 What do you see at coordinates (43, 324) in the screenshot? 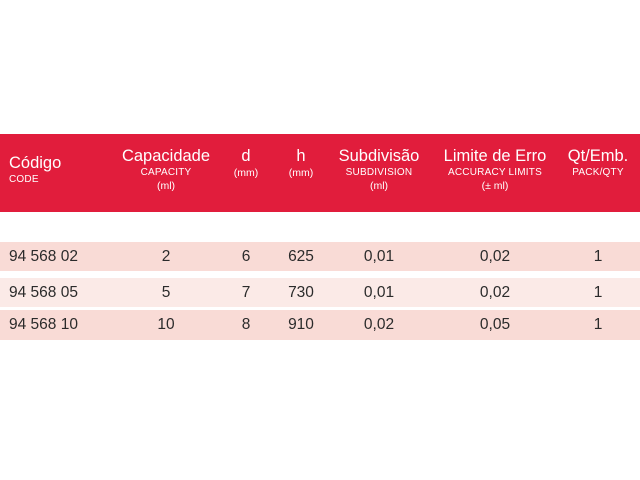
I see `cell-code: 94 568 10` at bounding box center [43, 324].